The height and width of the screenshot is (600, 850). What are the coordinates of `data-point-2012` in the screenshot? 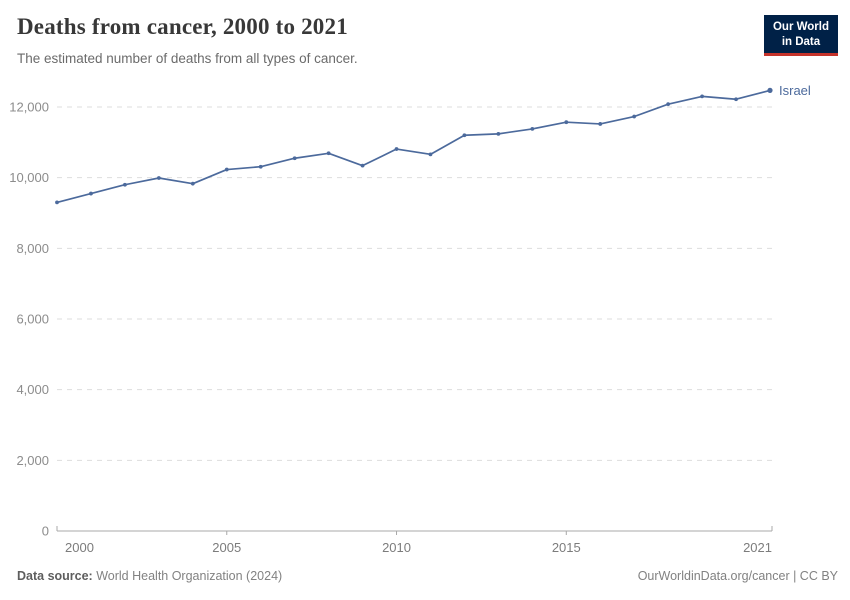 It's located at (464, 135).